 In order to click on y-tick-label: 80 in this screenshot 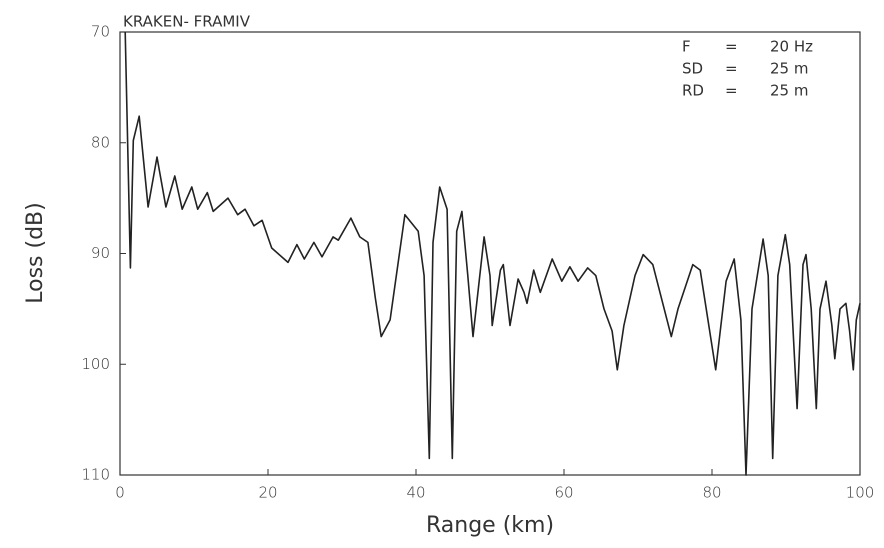, I will do `click(100, 142)`.